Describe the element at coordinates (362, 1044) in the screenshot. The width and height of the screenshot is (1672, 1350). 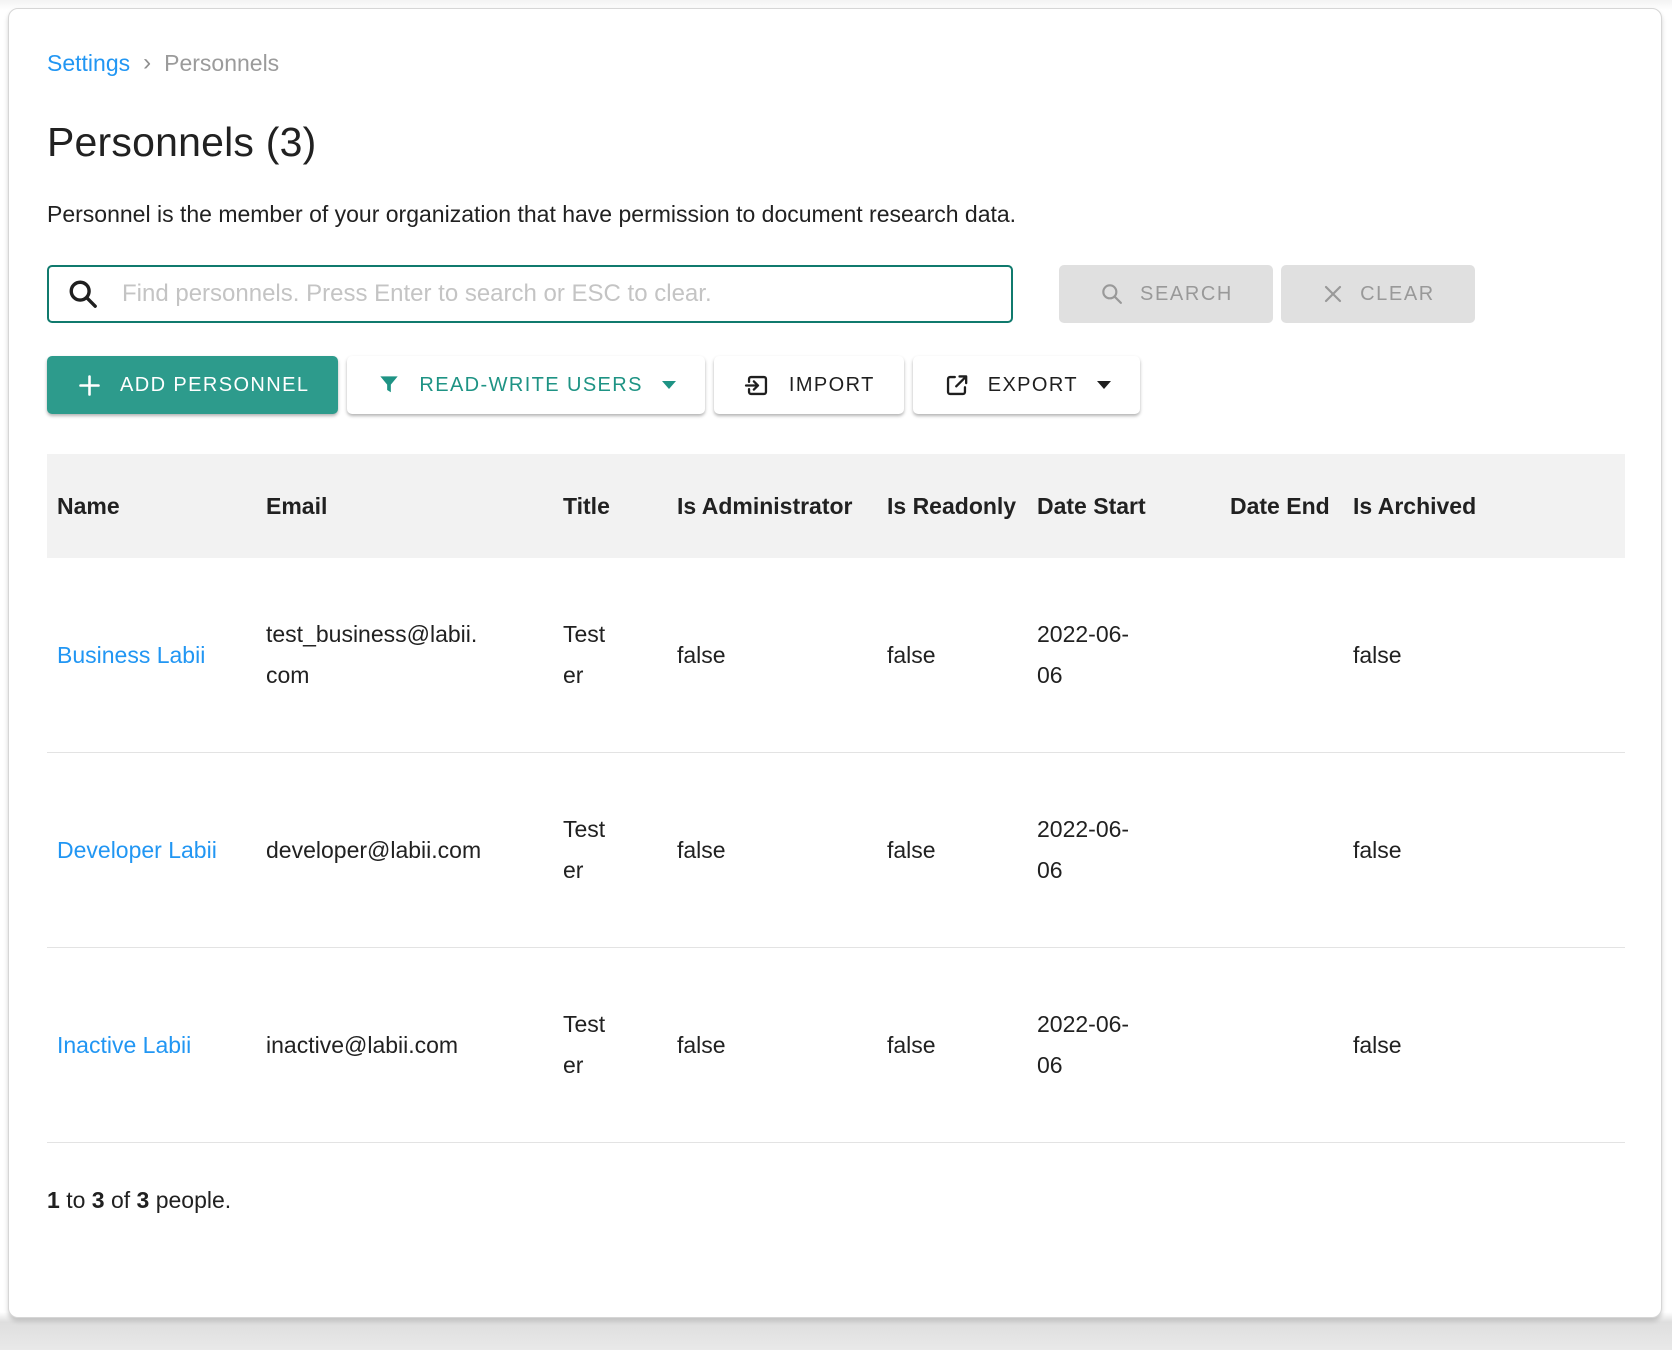
I see `person-email: inactive@labii.com` at that location.